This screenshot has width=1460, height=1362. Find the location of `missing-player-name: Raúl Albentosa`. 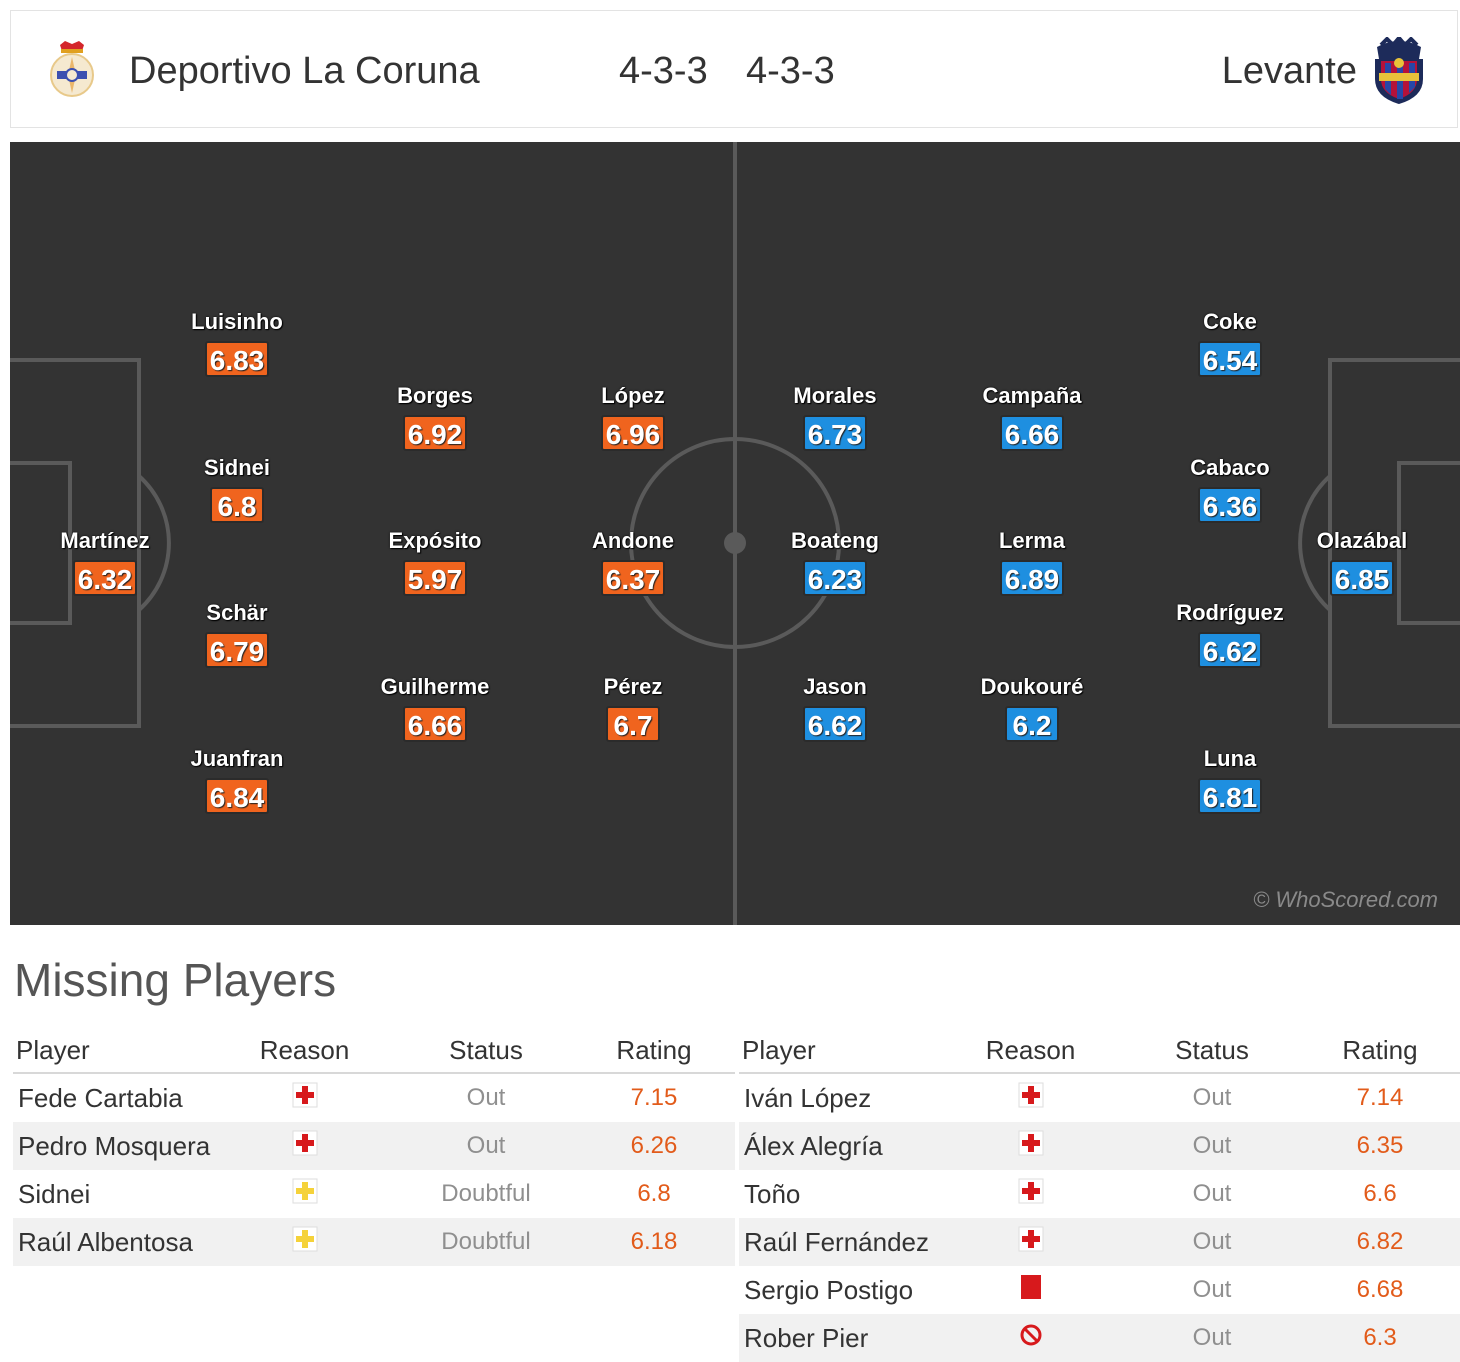

missing-player-name: Raúl Albentosa is located at coordinates (128, 1242).